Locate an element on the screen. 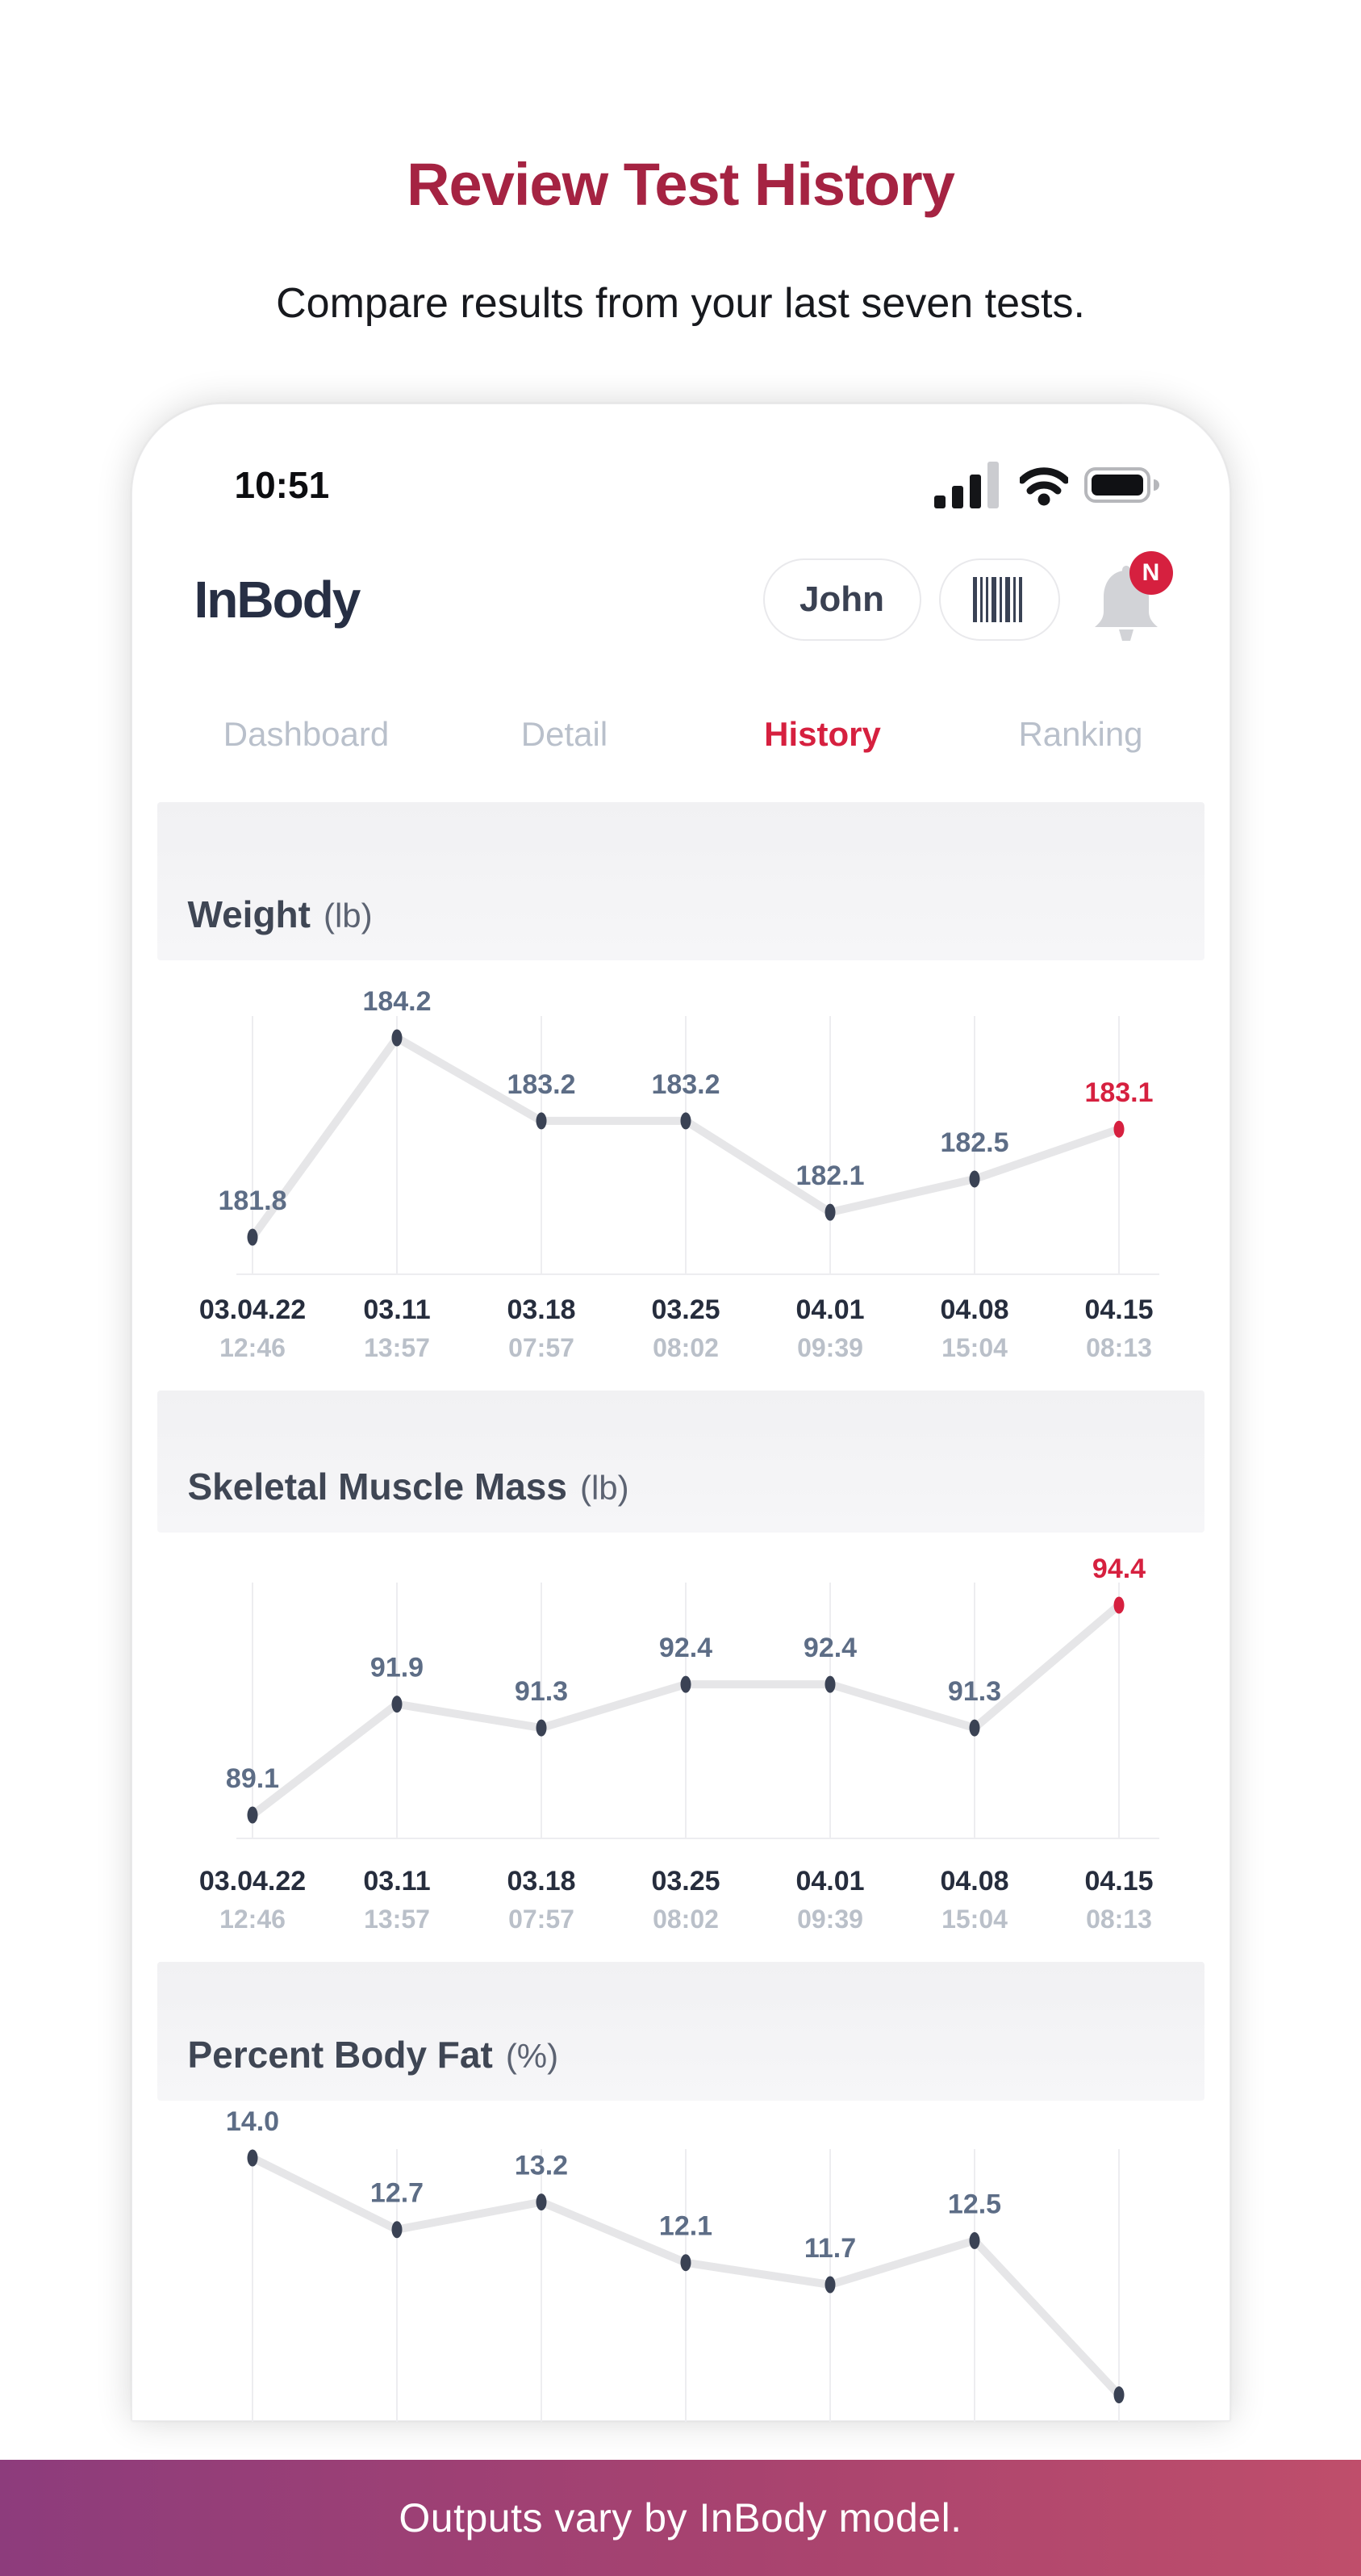 Image resolution: width=1361 pixels, height=2576 pixels. profile-button: John is located at coordinates (841, 599).